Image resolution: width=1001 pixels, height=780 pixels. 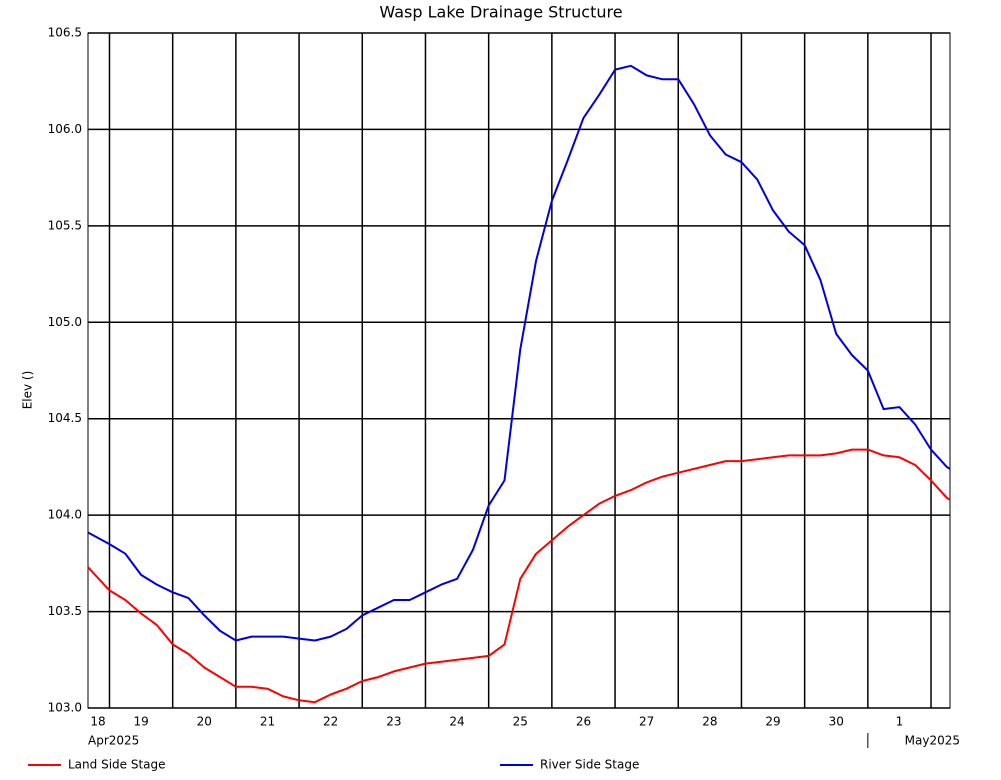 What do you see at coordinates (113, 741) in the screenshot?
I see `month-label: Apr2025` at bounding box center [113, 741].